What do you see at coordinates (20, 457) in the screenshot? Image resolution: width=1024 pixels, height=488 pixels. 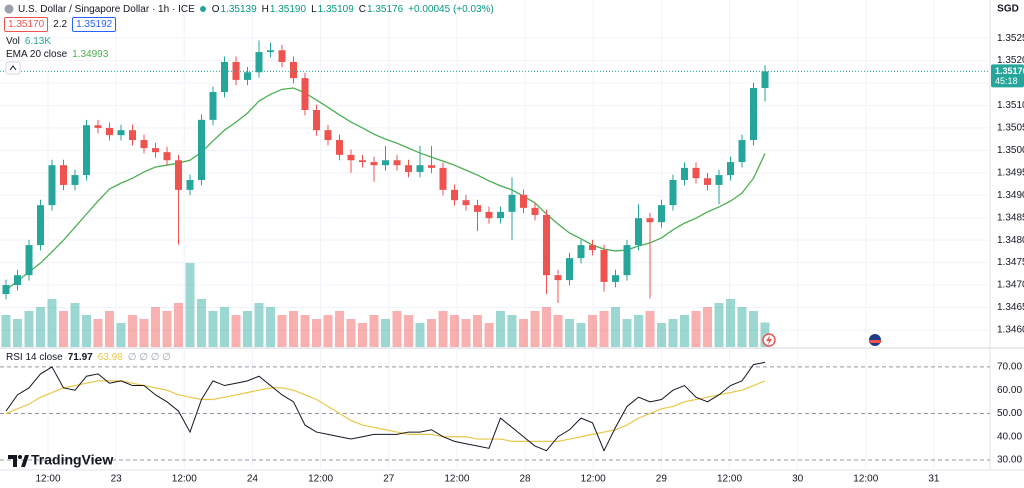 I see `logo-dot` at bounding box center [20, 457].